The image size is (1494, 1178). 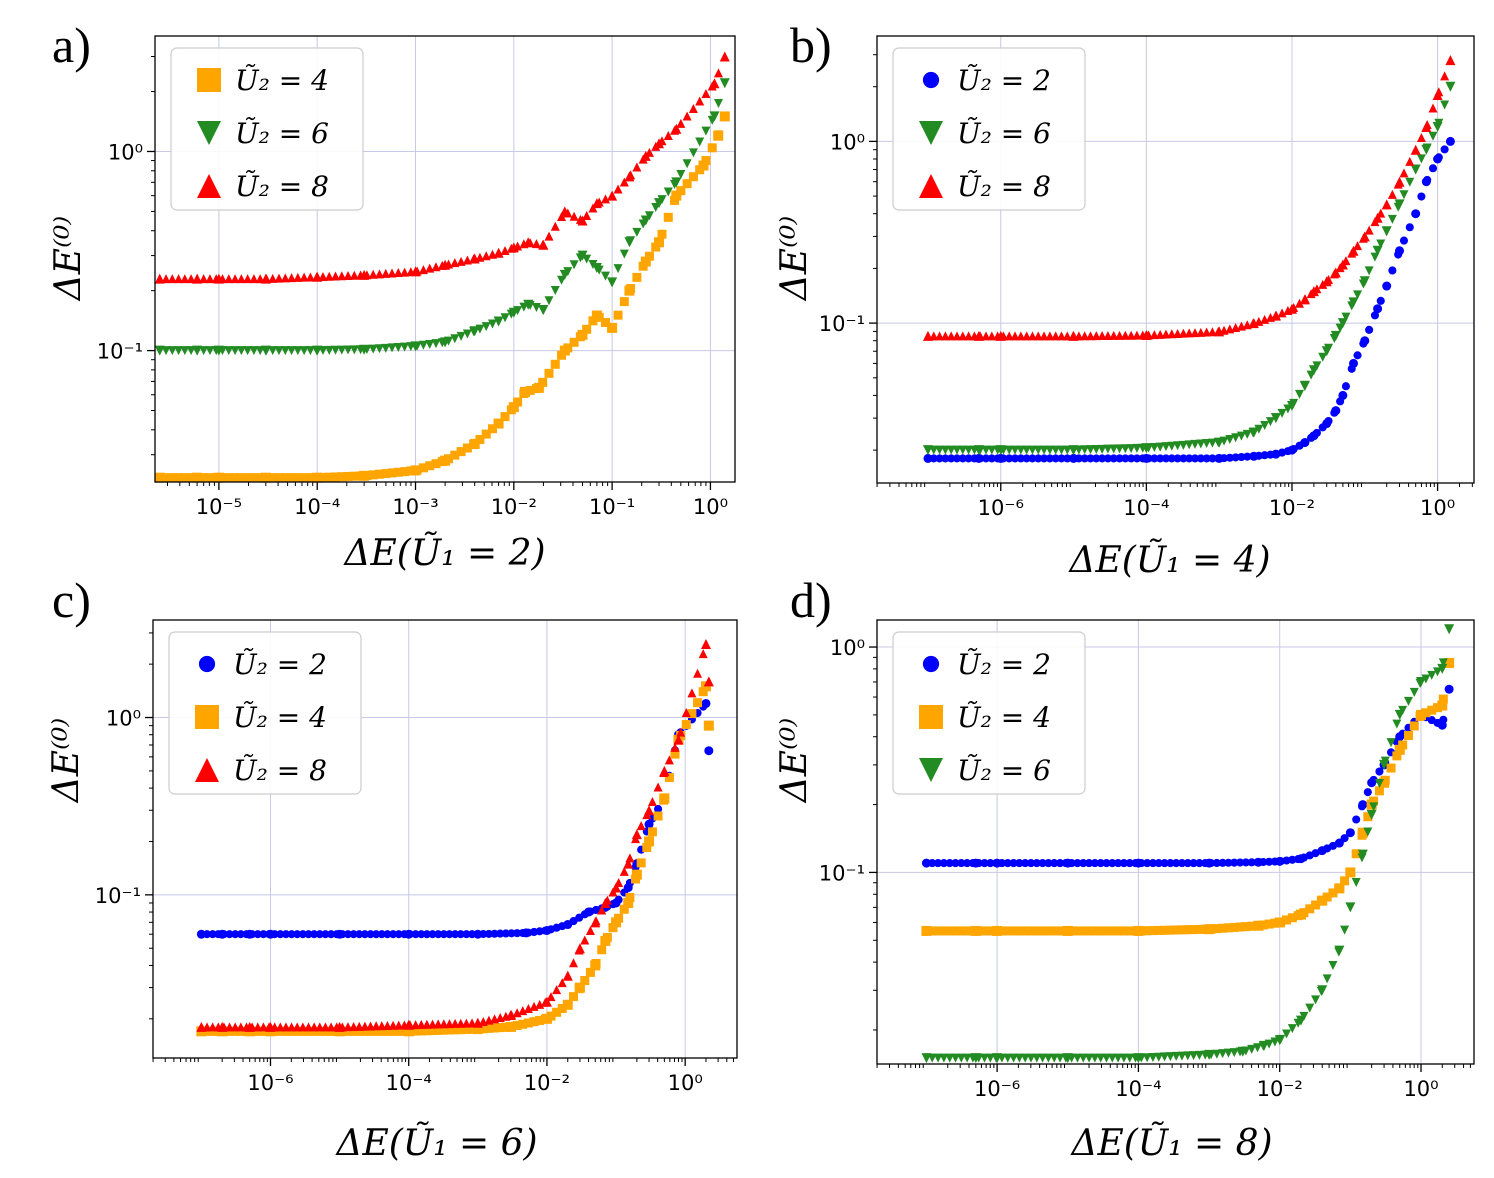 I want to click on x-axis-label: ΔE(Ũ₁ = 6), so click(x=435, y=1143).